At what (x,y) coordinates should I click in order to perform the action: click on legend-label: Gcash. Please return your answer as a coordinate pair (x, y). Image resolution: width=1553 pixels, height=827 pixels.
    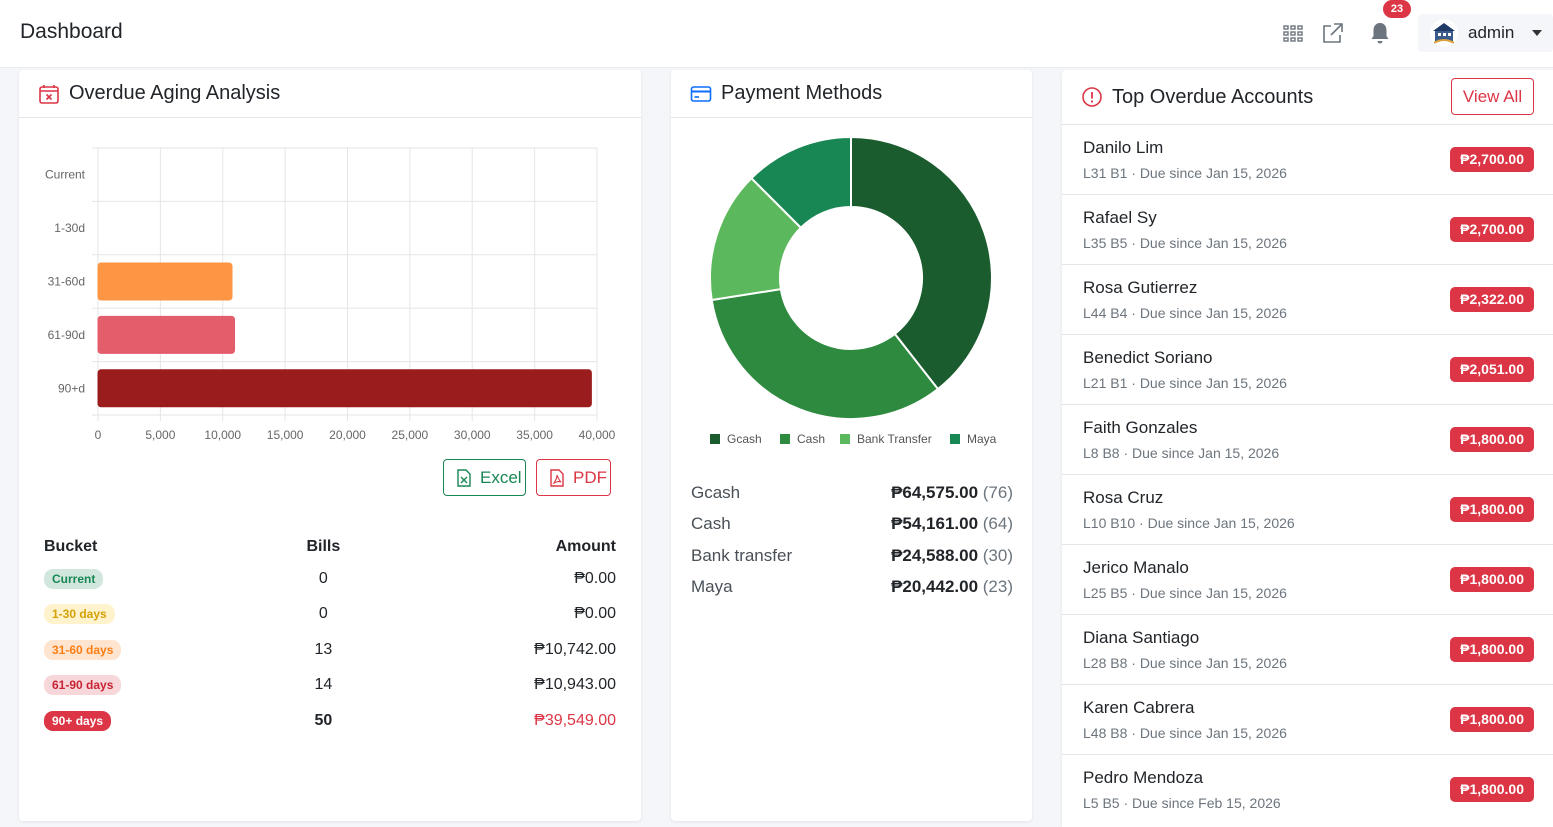
    Looking at the image, I should click on (744, 439).